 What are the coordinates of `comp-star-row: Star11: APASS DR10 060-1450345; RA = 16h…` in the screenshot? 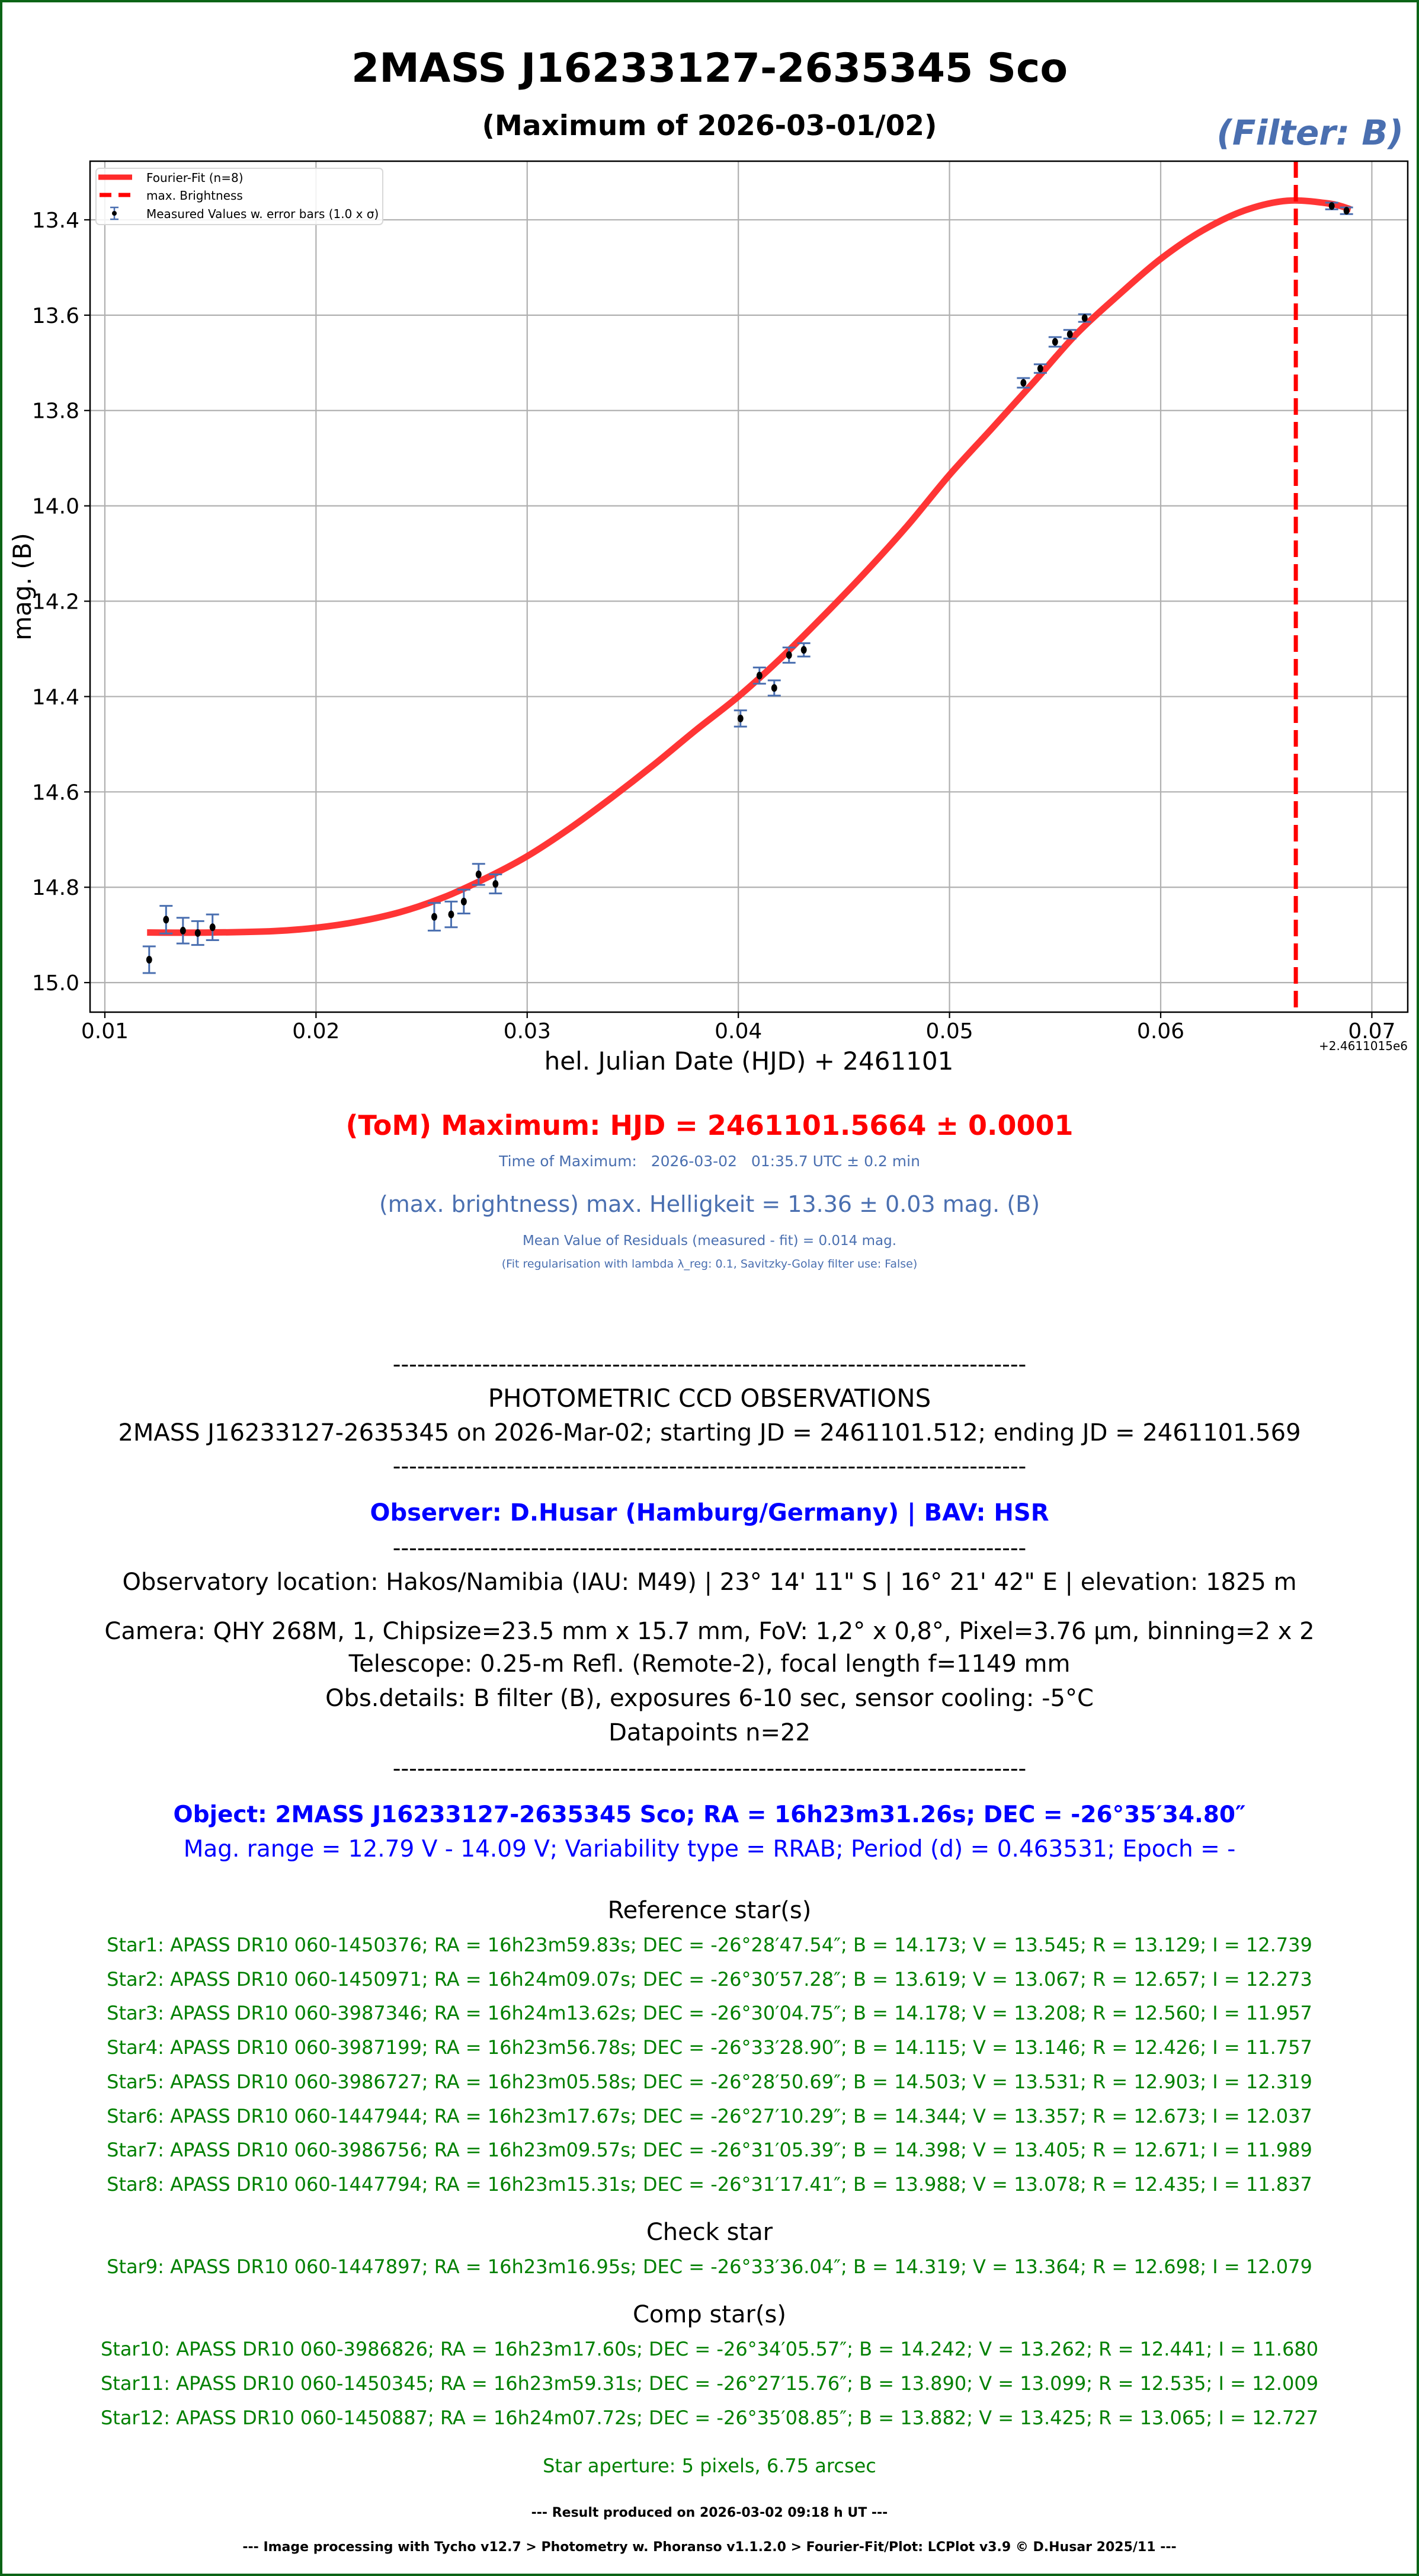 It's located at (709, 2383).